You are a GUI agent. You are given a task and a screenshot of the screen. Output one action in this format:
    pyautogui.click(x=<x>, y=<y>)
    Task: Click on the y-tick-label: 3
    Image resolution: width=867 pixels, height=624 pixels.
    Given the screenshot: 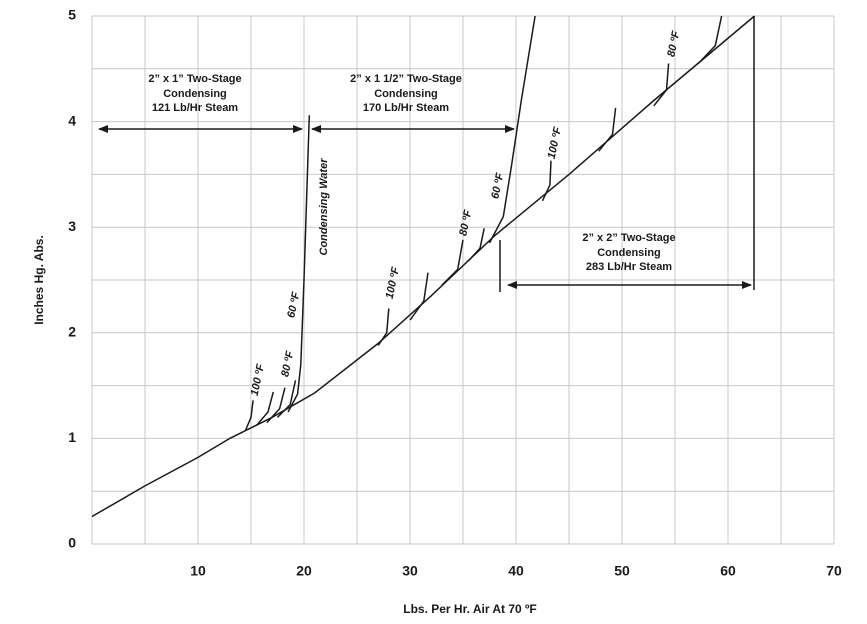 What is the action you would take?
    pyautogui.click(x=72, y=226)
    